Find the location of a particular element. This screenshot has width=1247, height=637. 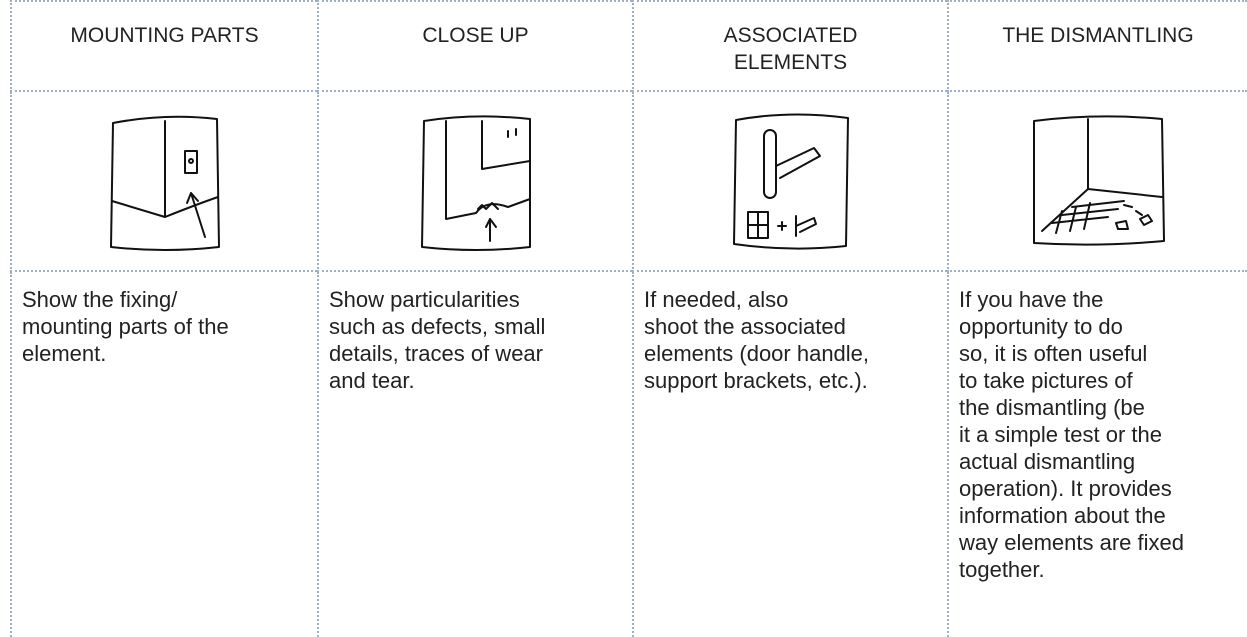

description-line: If you have the is located at coordinates (1031, 299).